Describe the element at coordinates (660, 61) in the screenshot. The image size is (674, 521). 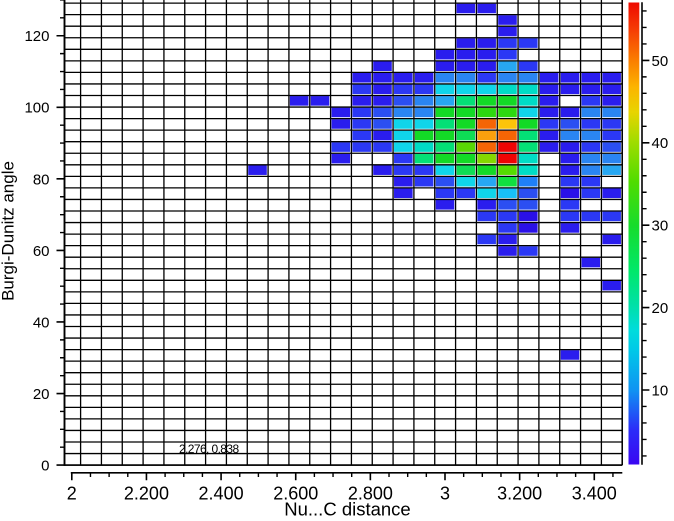
I see `svg-text: 50` at that location.